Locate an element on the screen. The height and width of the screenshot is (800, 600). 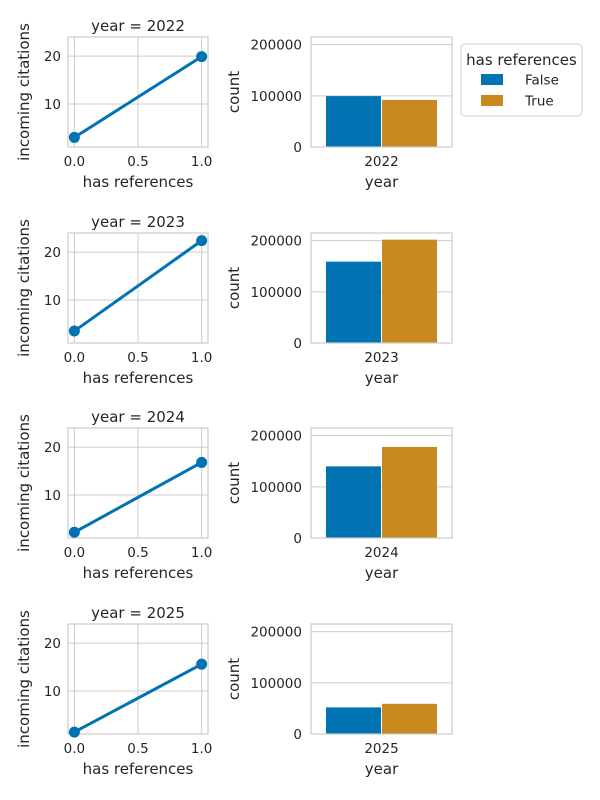
legend: has references False True is located at coordinates (521, 80).